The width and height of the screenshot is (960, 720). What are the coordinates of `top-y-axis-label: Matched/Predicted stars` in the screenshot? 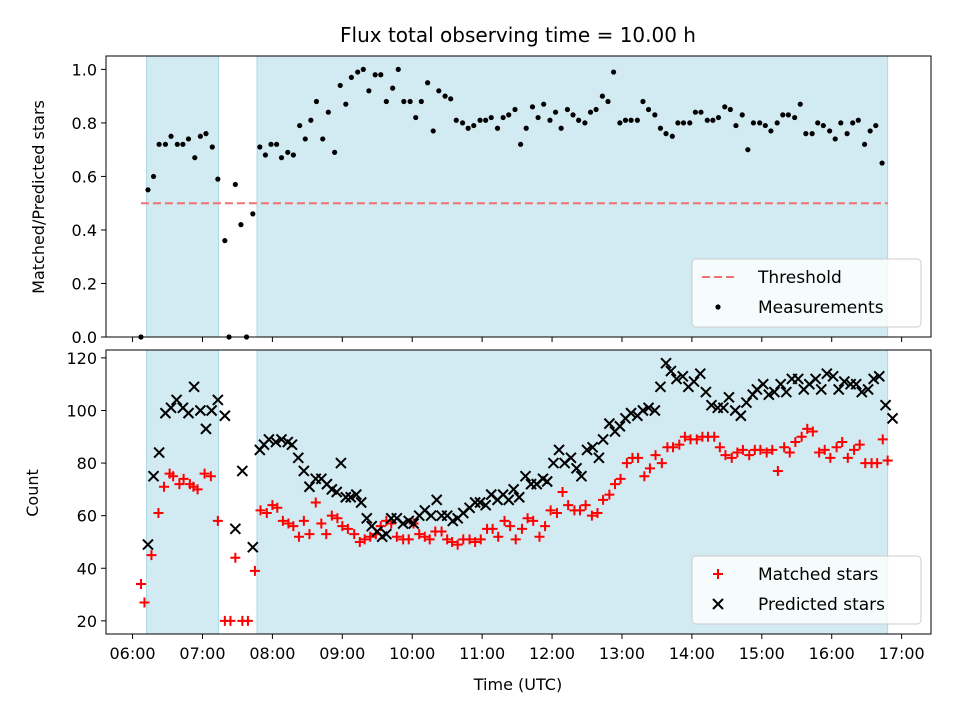 It's located at (38, 197).